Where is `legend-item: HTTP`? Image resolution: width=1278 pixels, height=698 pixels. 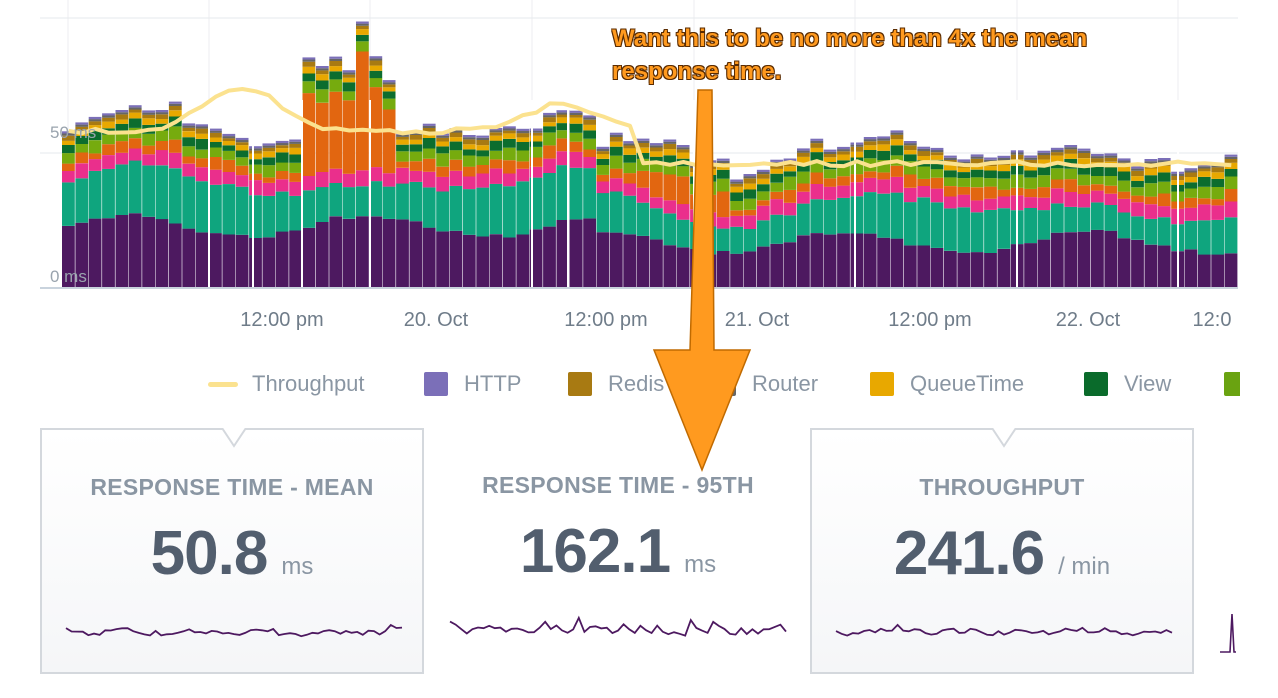
legend-item: HTTP is located at coordinates (472, 384).